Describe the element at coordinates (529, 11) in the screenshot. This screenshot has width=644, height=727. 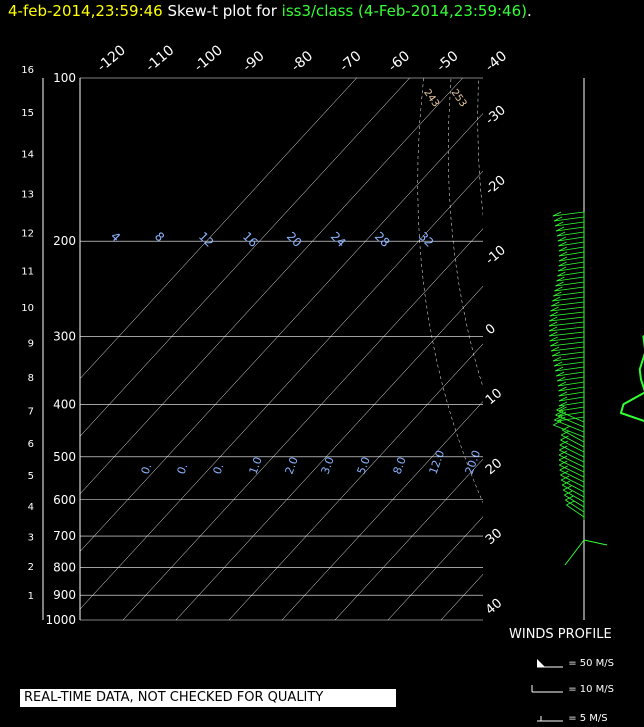
I see `title-period: .` at that location.